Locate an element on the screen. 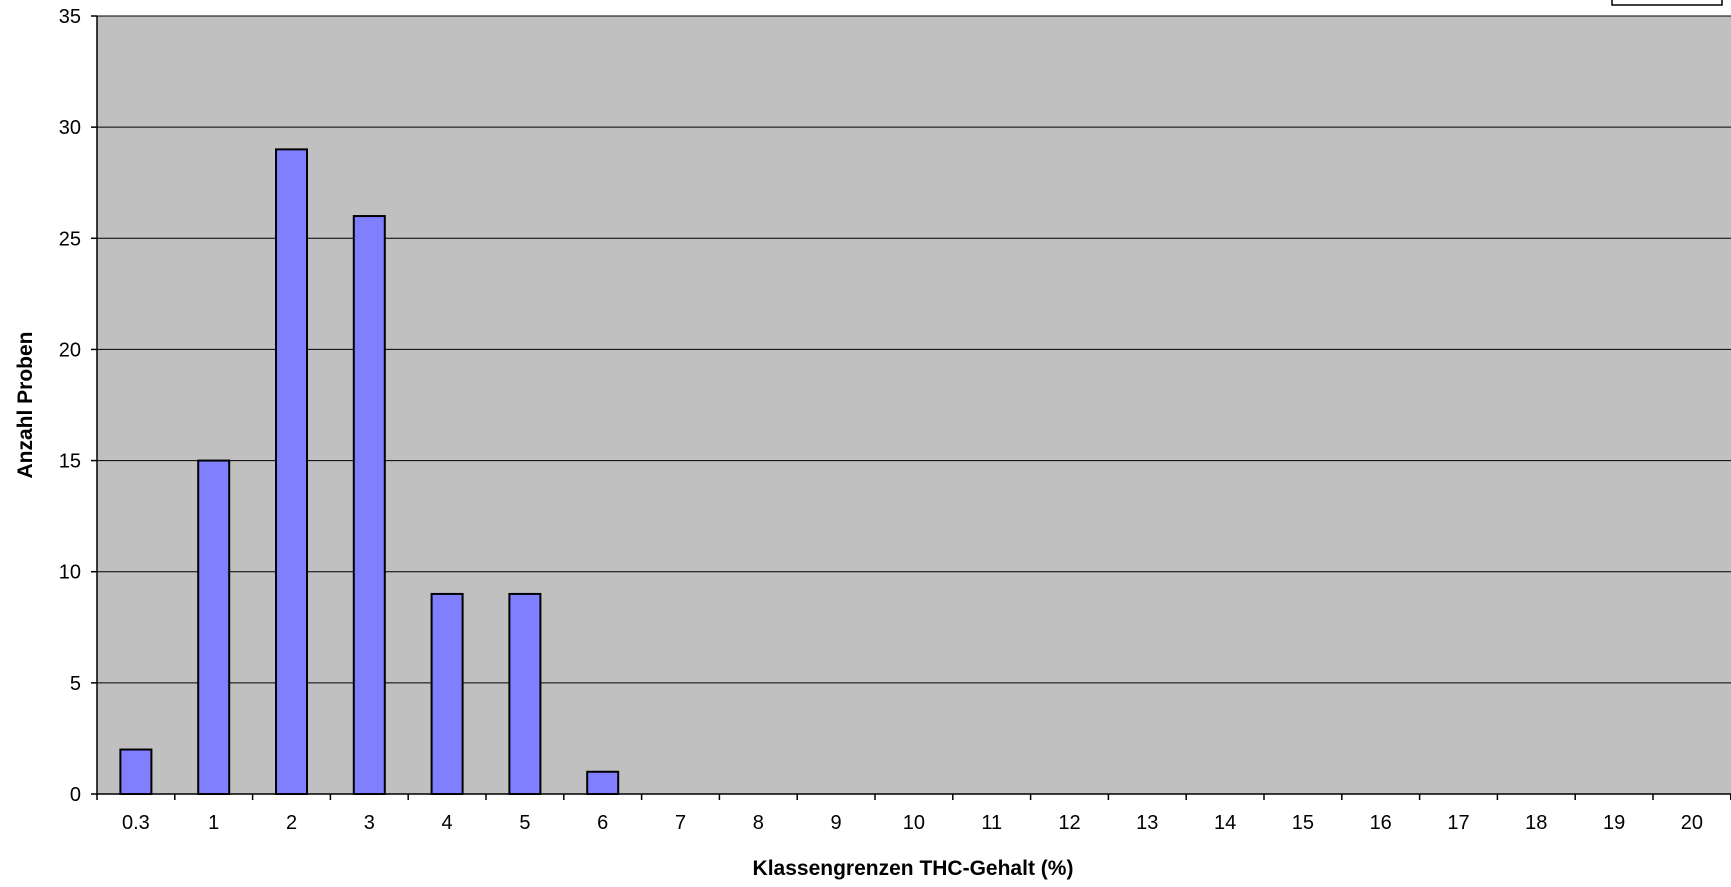  x-tick-label: 0.3 is located at coordinates (136, 823).